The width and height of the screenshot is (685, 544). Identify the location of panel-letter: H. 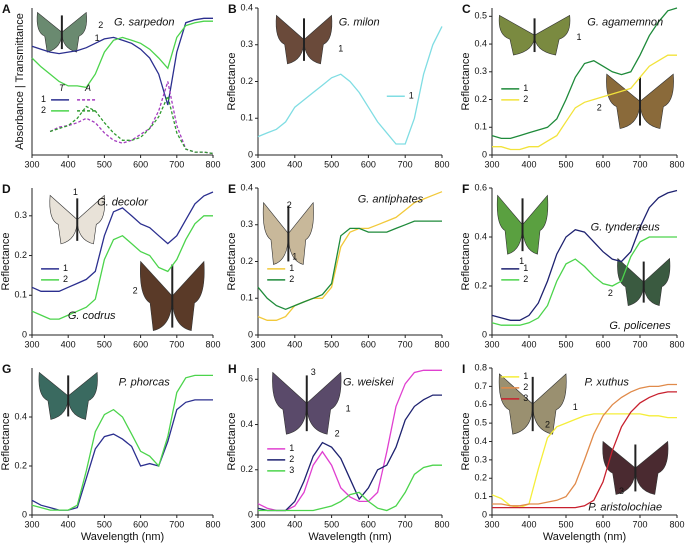
(232, 369).